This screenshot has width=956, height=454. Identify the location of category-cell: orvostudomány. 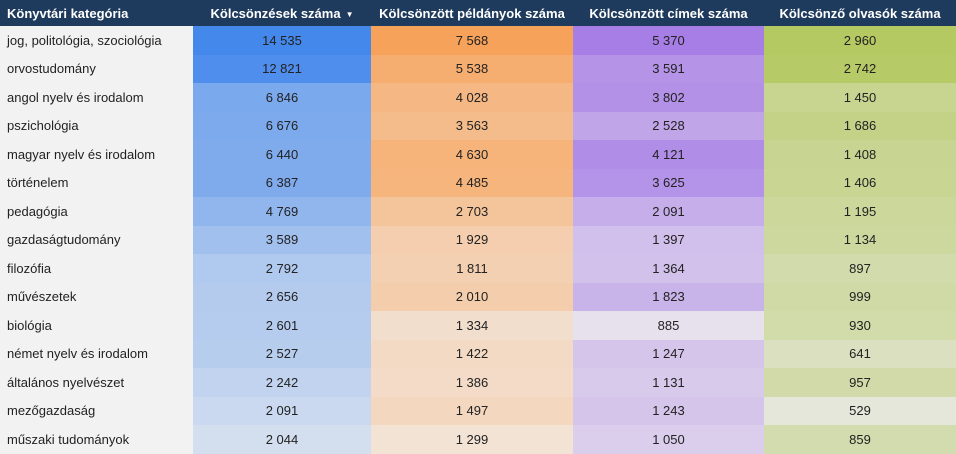
(96, 68).